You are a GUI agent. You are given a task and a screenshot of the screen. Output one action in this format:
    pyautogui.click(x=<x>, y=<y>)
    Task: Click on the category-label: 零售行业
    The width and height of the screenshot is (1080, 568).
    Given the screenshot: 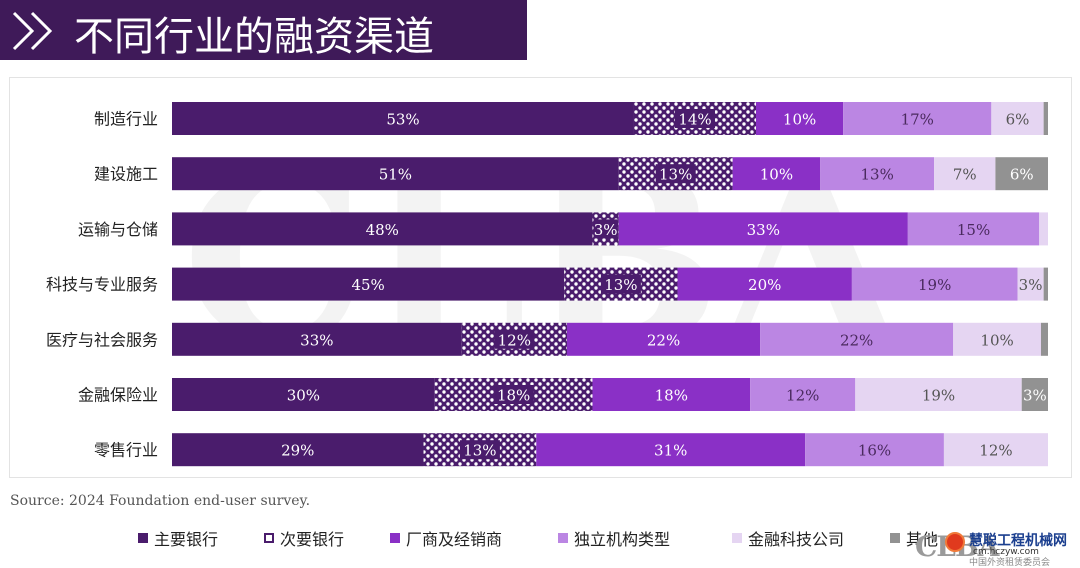 What is the action you would take?
    pyautogui.click(x=126, y=450)
    